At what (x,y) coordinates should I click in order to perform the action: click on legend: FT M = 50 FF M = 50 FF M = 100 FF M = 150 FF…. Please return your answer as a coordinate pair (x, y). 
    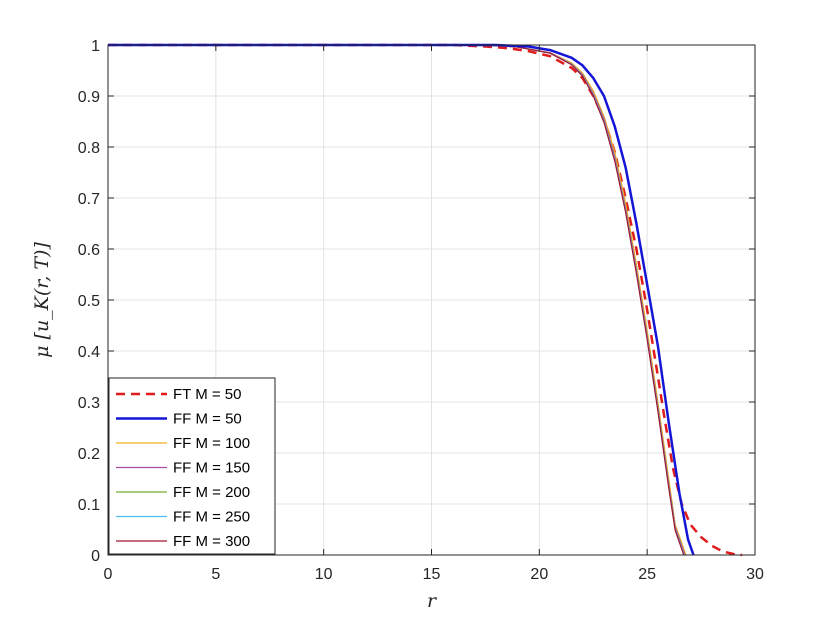
    Looking at the image, I should click on (192, 466).